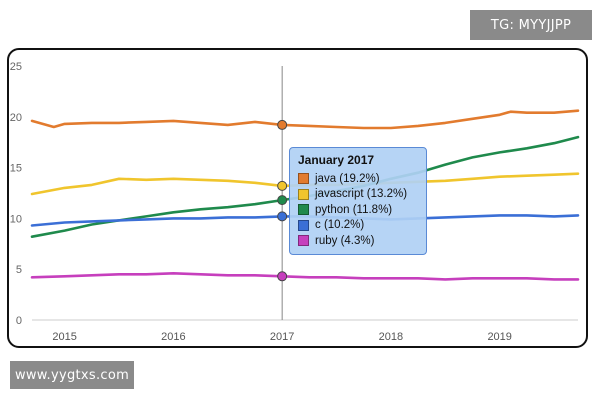 This screenshot has height=400, width=600. Describe the element at coordinates (305, 276) in the screenshot. I see `series-line-ruby` at that location.